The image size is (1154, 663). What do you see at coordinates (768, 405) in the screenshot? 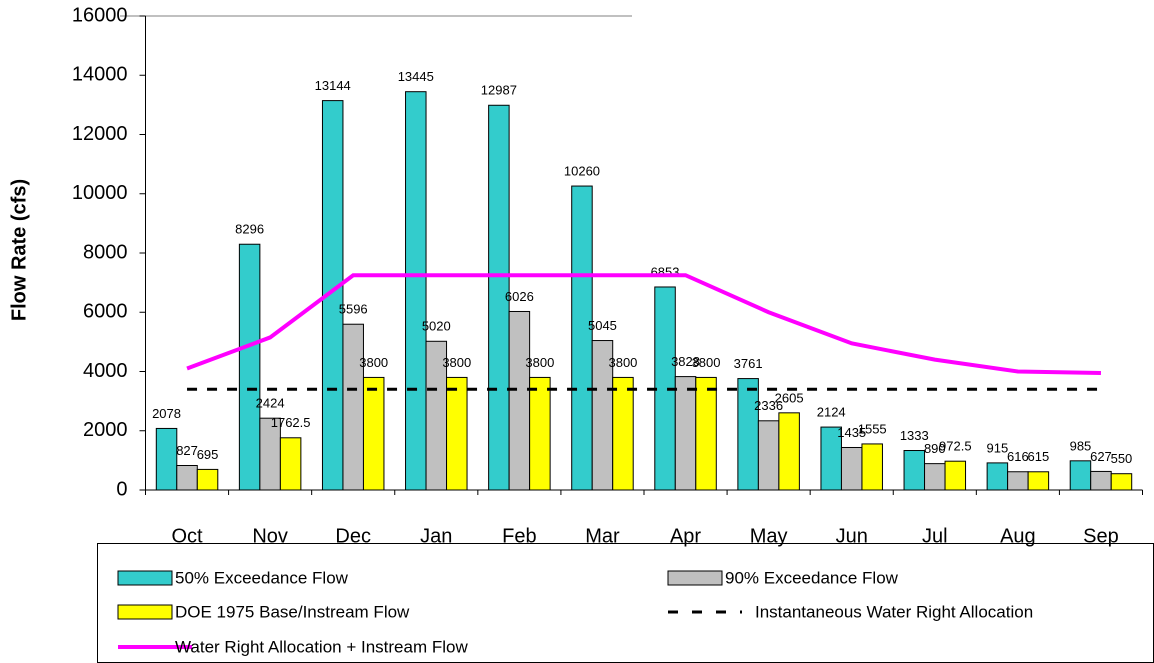
I see `value-label: 2336` at bounding box center [768, 405].